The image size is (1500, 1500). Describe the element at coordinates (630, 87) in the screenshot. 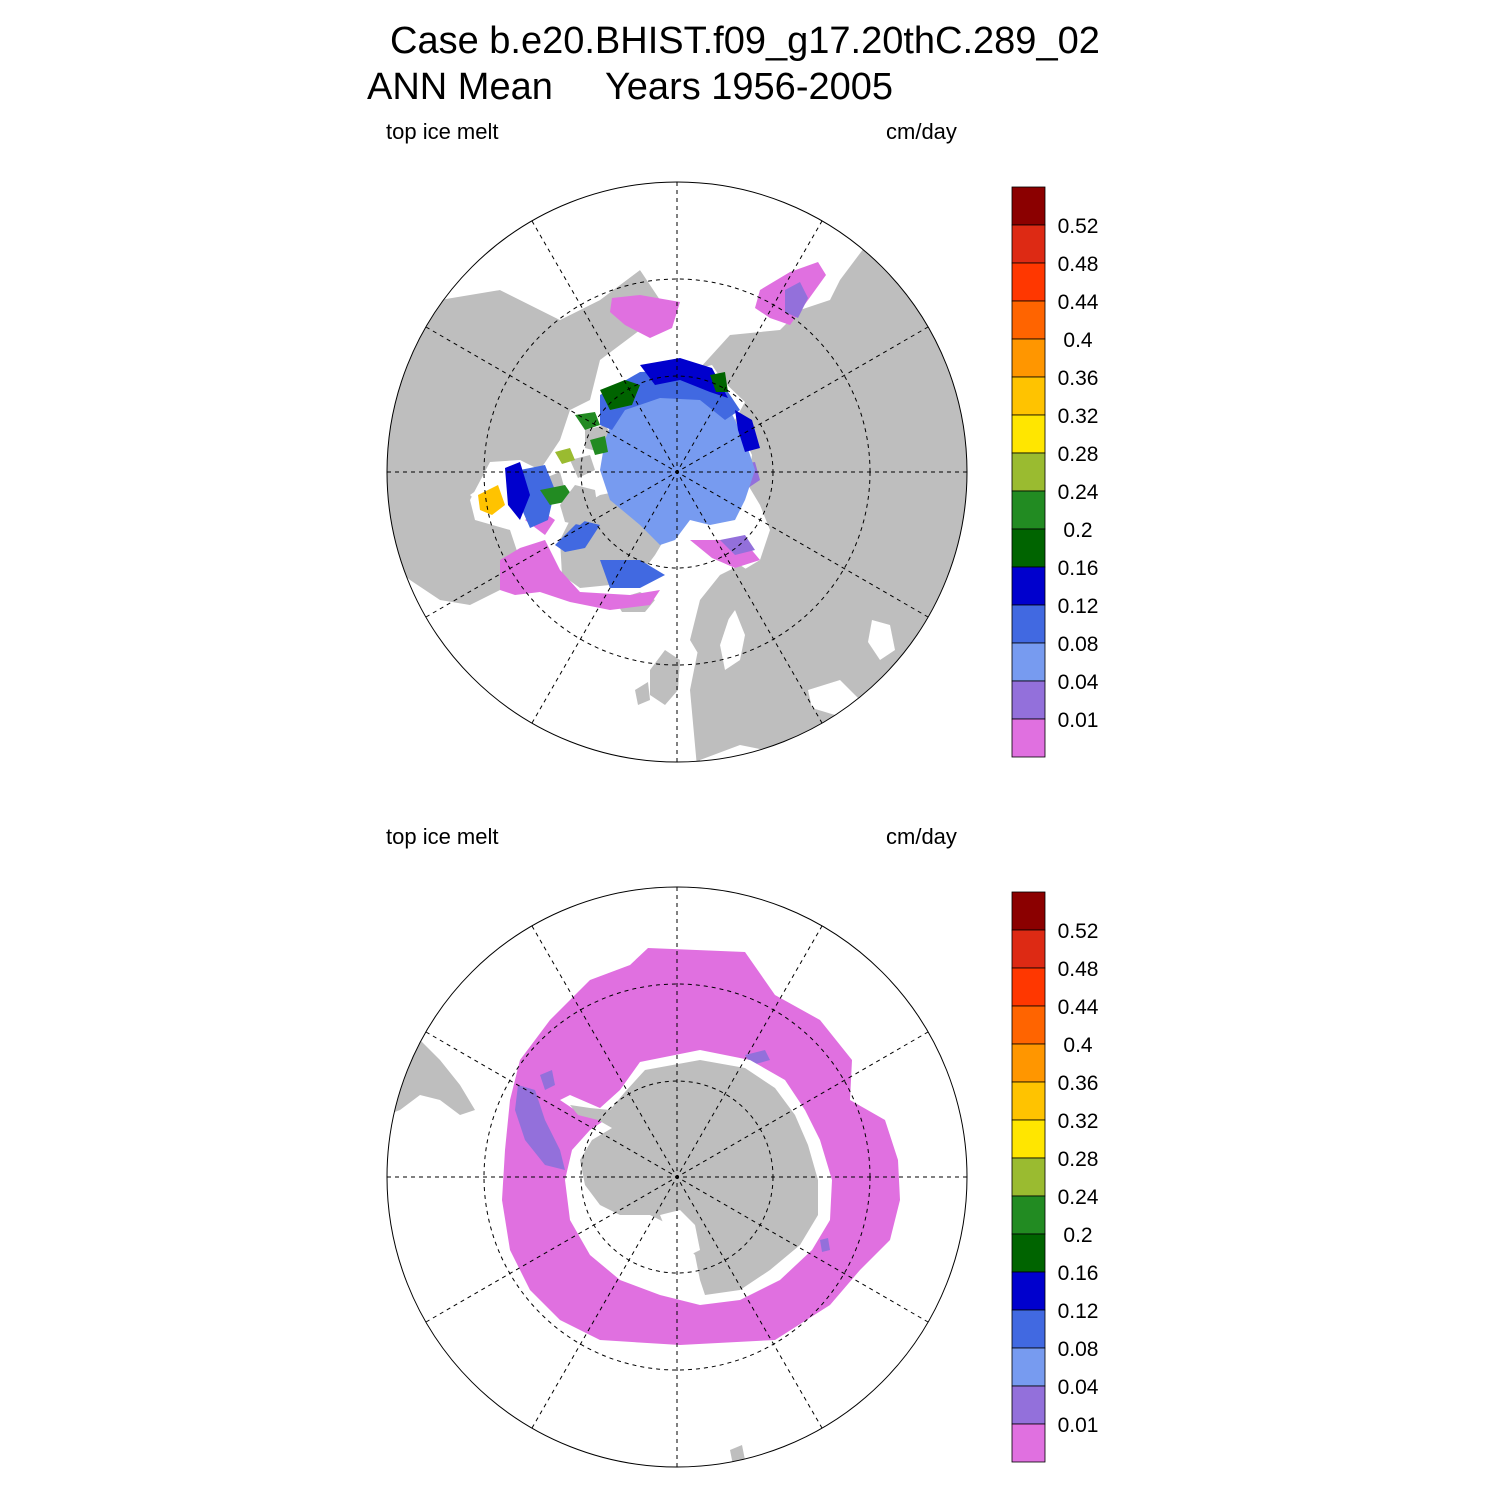

I see `figure-title-period: ANN Mean Years 1956-2005` at that location.